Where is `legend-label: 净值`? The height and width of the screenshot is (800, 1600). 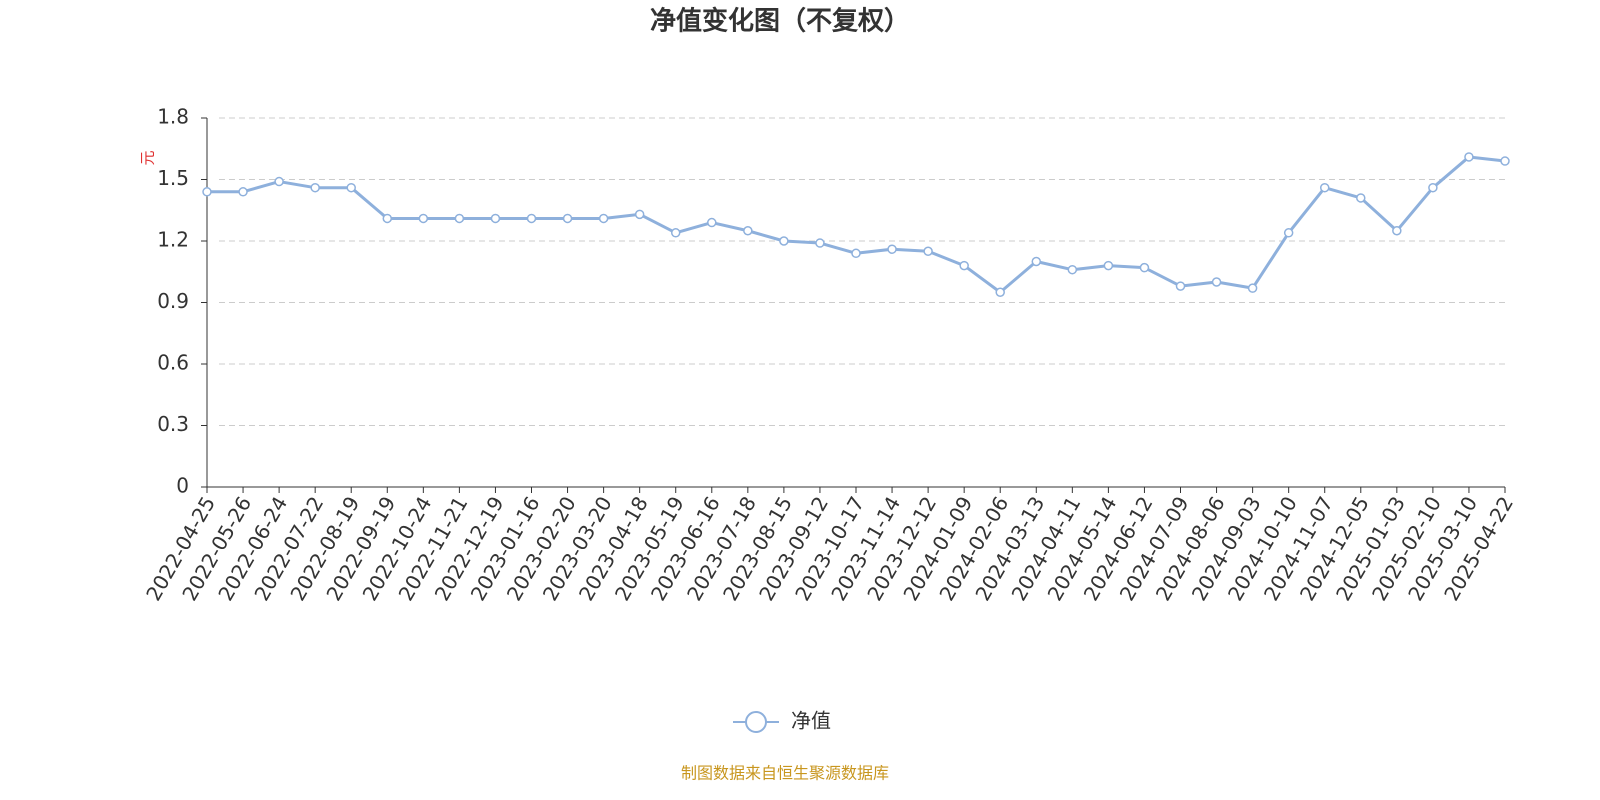 legend-label: 净值 is located at coordinates (811, 721).